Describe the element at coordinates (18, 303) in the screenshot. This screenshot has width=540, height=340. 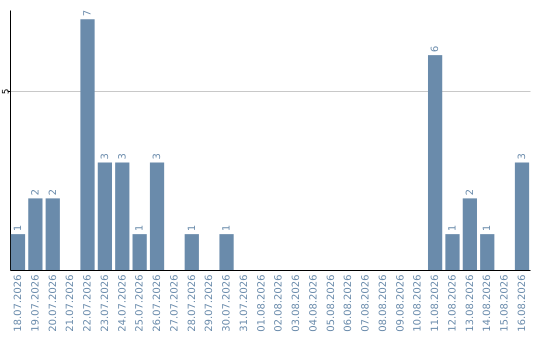
I see `x-tick-label: 18.07.2026` at that location.